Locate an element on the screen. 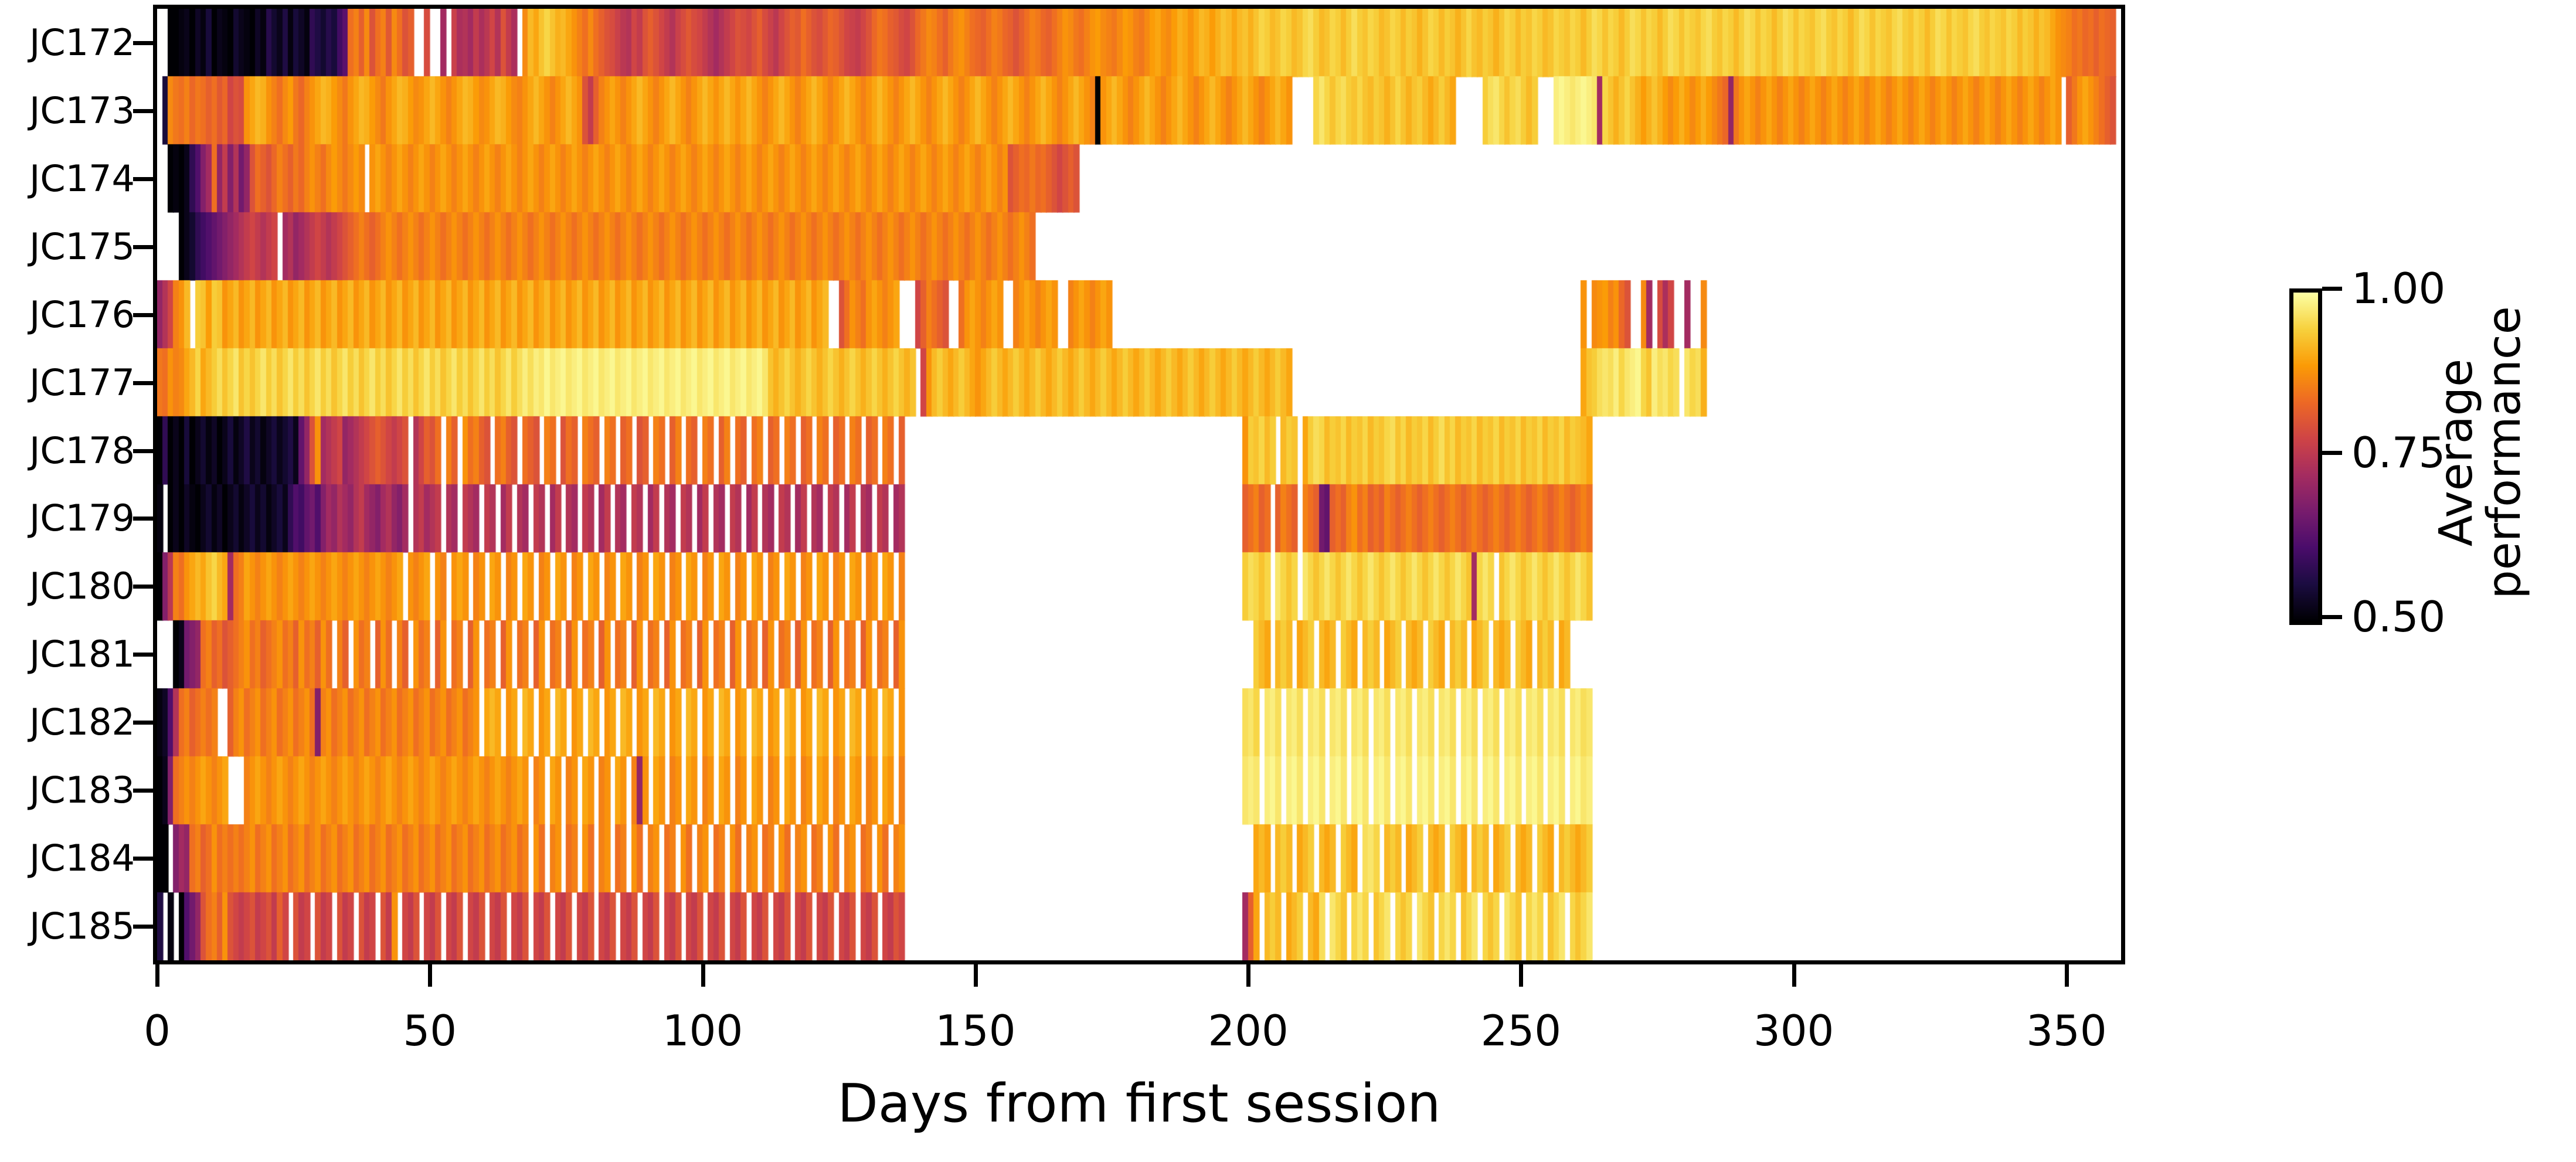 This screenshot has height=1162, width=2576. y-tick-label-jc178: JC178 is located at coordinates (82, 450).